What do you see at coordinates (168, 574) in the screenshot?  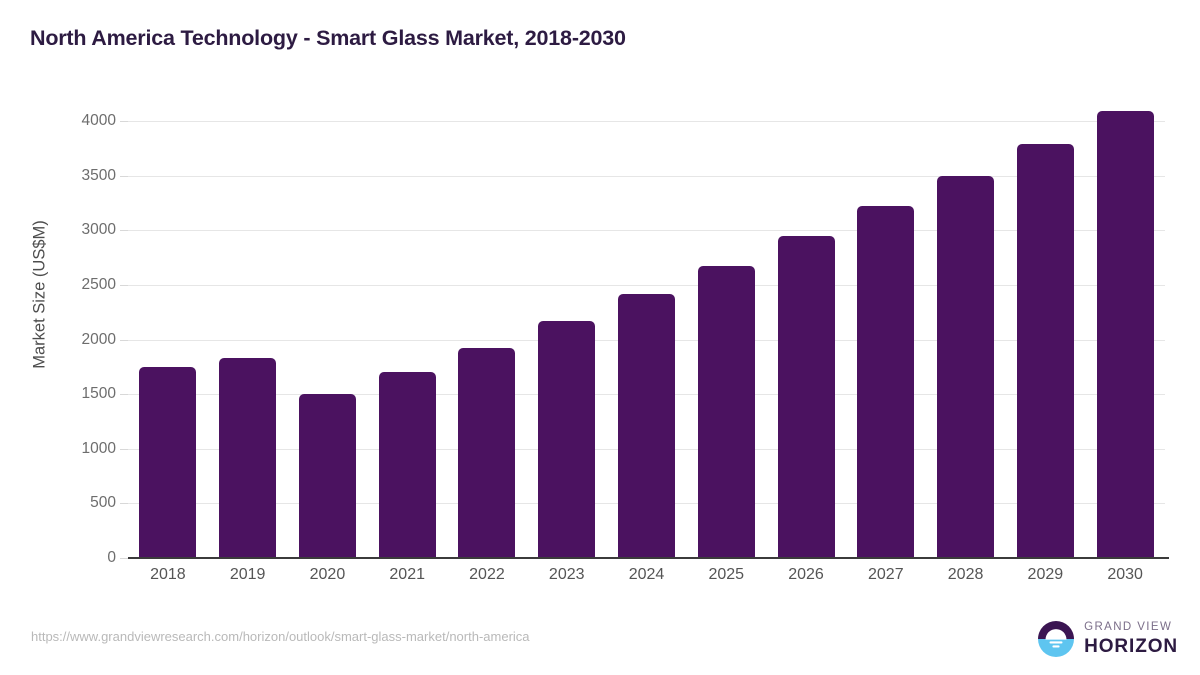 I see `x-tick-label: 2018` at bounding box center [168, 574].